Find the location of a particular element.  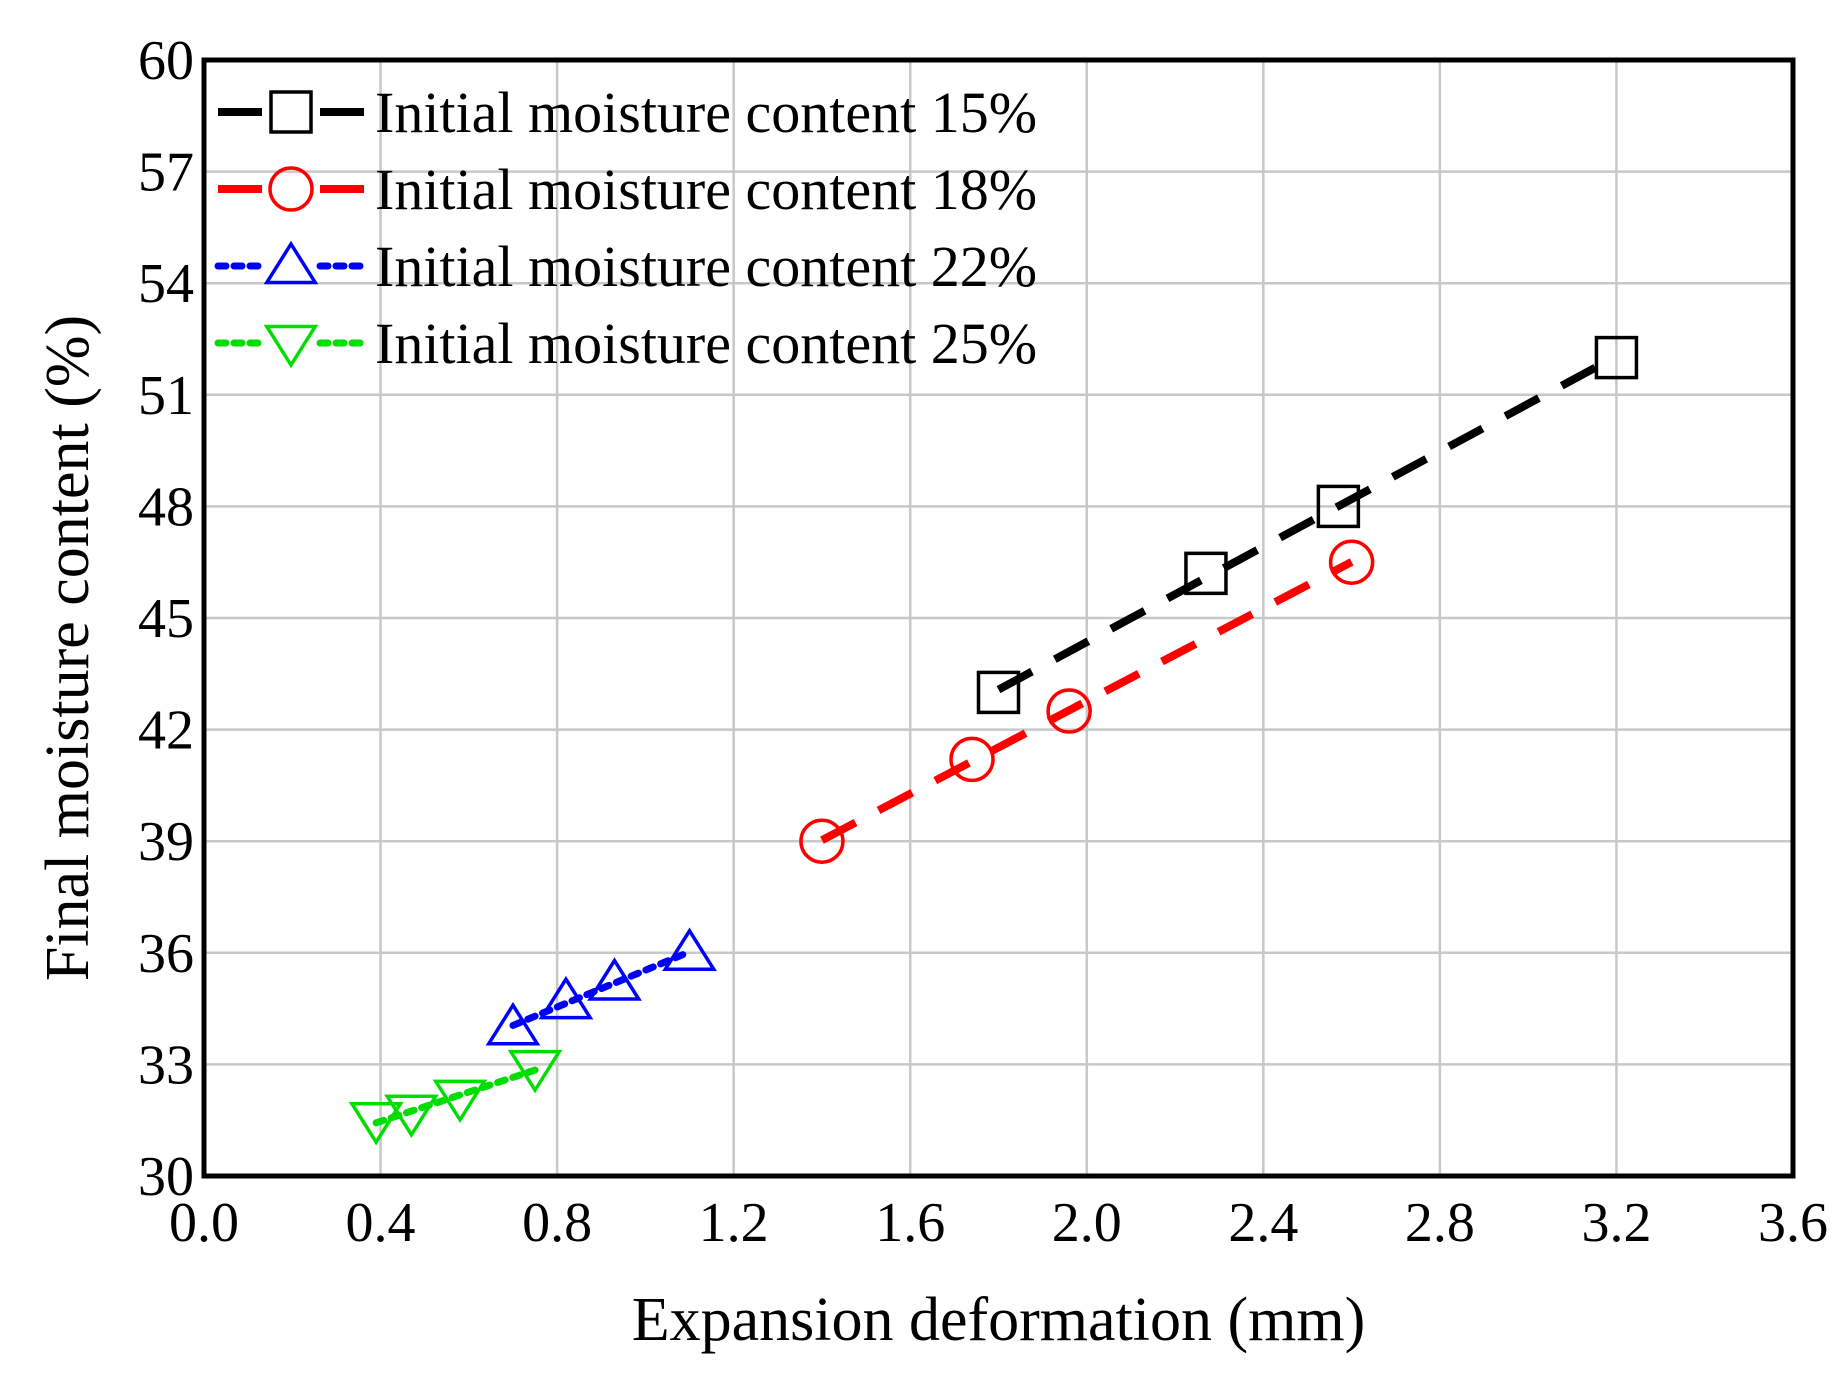

legend-label: Initial moisture content 15% is located at coordinates (706, 112).